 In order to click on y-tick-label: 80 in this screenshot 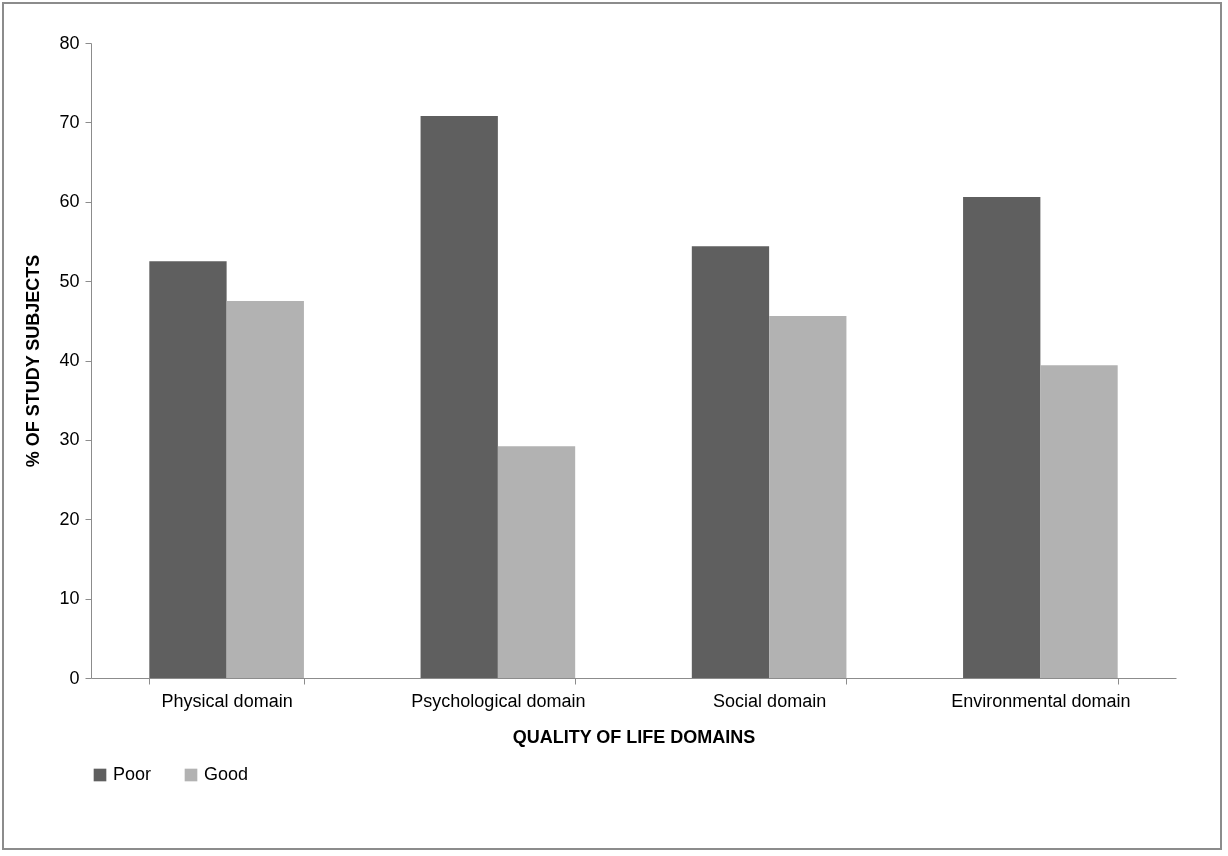, I will do `click(69, 42)`.